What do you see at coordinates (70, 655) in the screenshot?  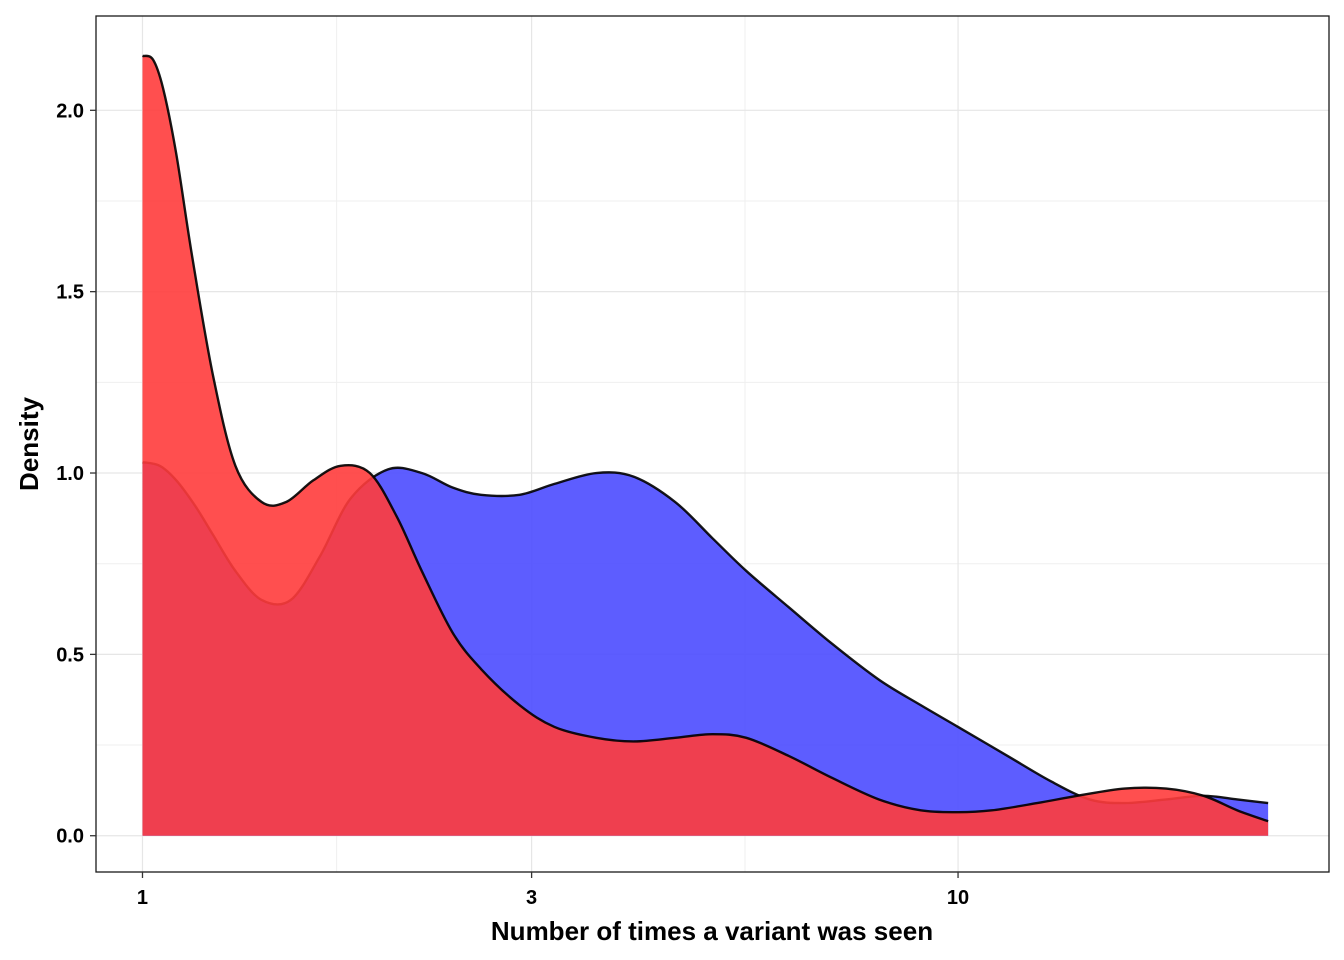 I see `y-tick-label: 0.5` at bounding box center [70, 655].